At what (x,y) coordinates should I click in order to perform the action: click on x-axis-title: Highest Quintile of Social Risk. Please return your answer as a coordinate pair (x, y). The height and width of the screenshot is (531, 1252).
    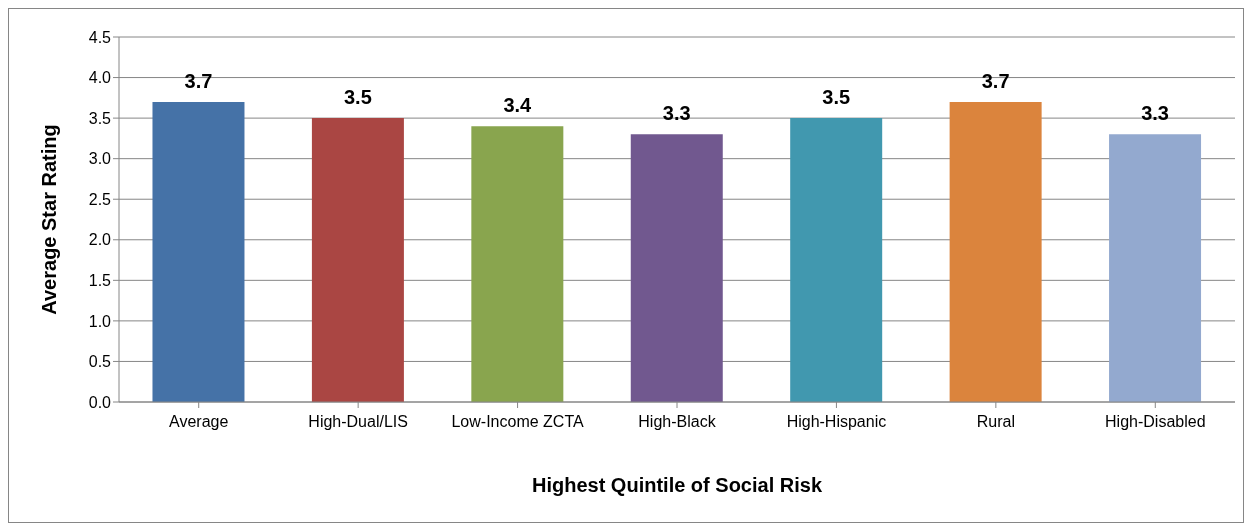
    Looking at the image, I should click on (677, 485).